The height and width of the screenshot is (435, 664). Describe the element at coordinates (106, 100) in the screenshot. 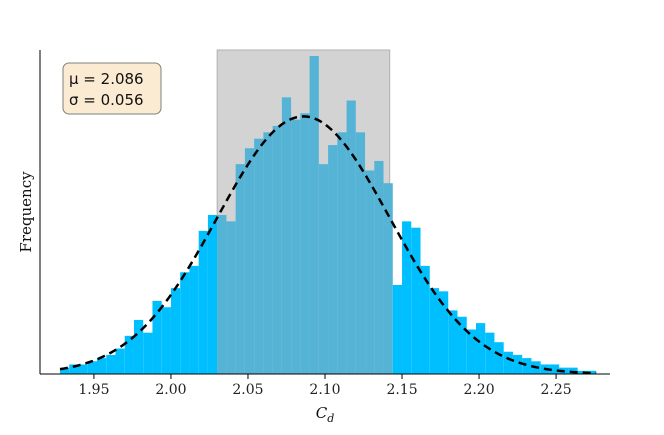

I see `sigma-annotation: σ = 0.056` at that location.